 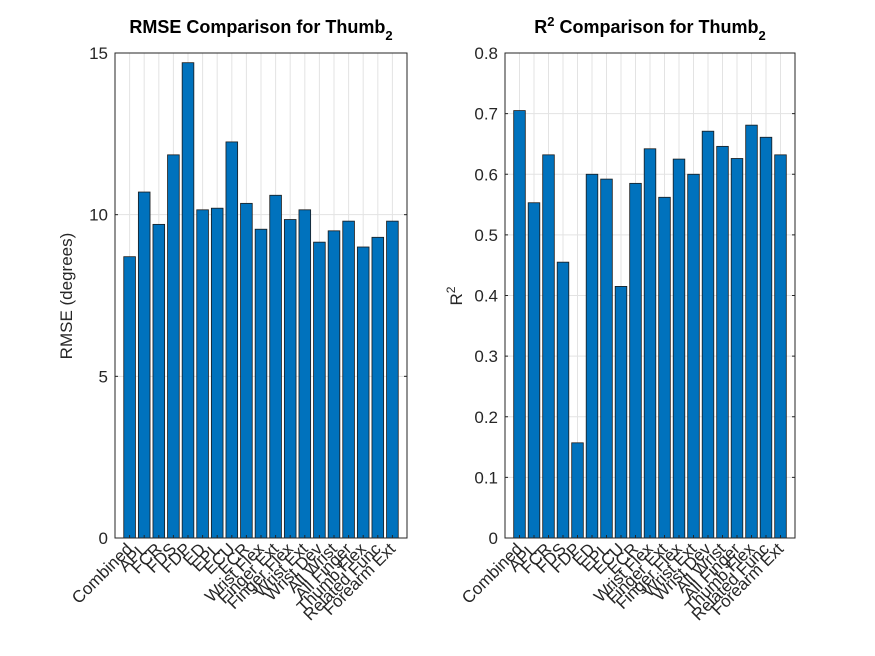 I want to click on y-tick-label: 0.6, so click(x=486, y=174).